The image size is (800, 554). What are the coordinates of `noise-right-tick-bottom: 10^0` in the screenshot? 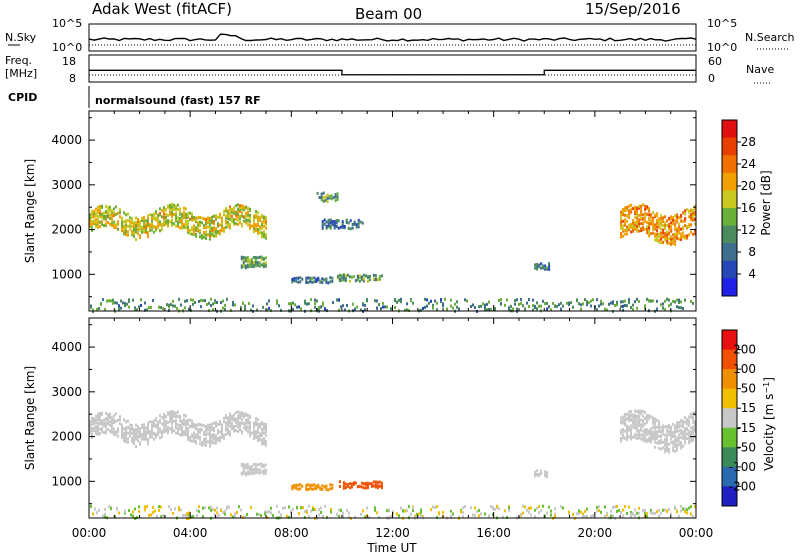 It's located at (722, 47).